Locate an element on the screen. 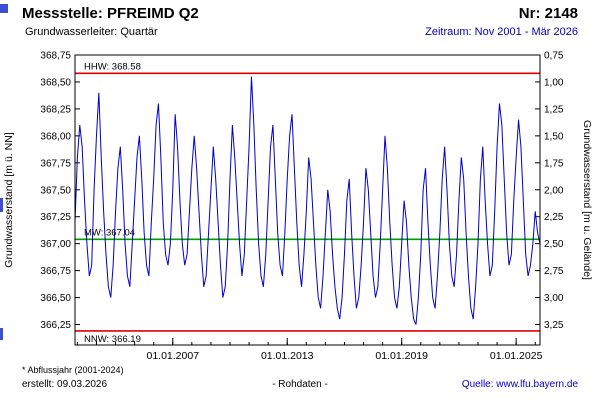 The height and width of the screenshot is (400, 600). y-left-tick-label: 367,25 is located at coordinates (55, 217).